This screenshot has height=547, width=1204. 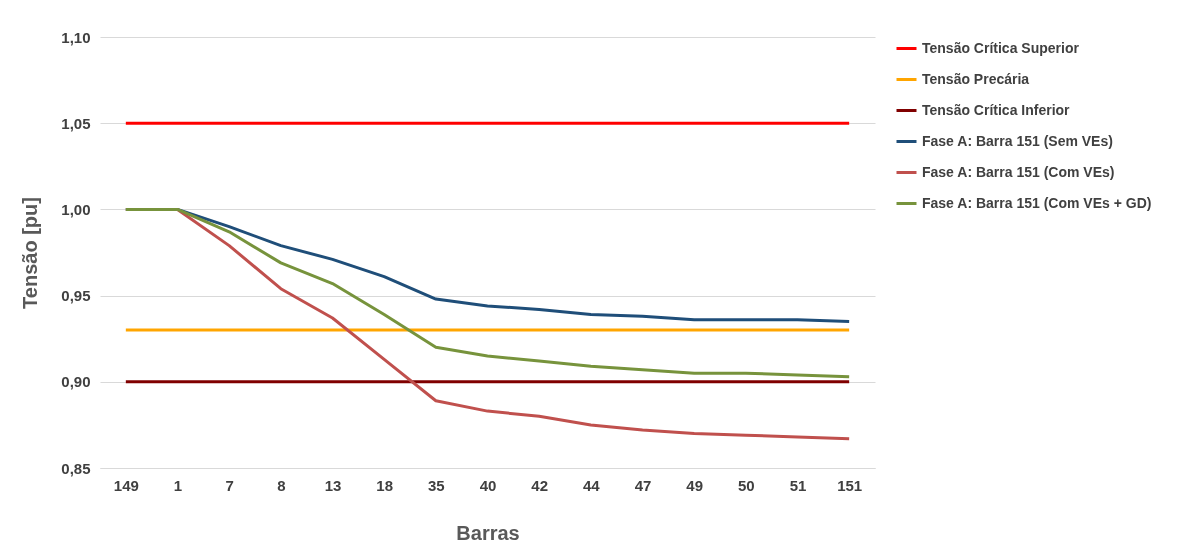 I want to click on x-axis-title: Barras, so click(x=488, y=532).